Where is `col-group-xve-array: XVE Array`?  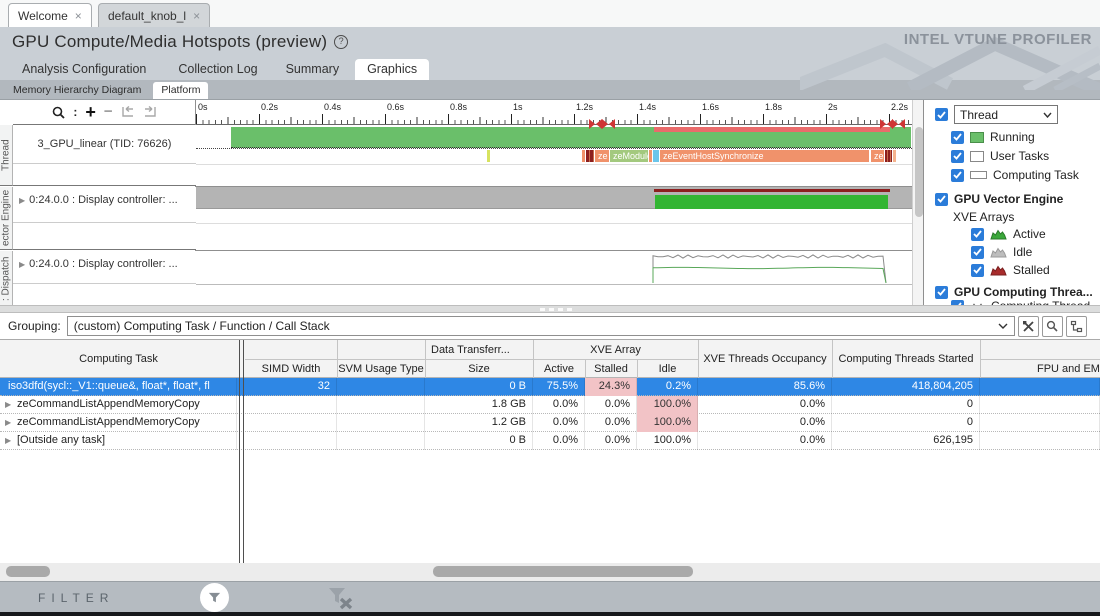
col-group-xve-array: XVE Array is located at coordinates (615, 349).